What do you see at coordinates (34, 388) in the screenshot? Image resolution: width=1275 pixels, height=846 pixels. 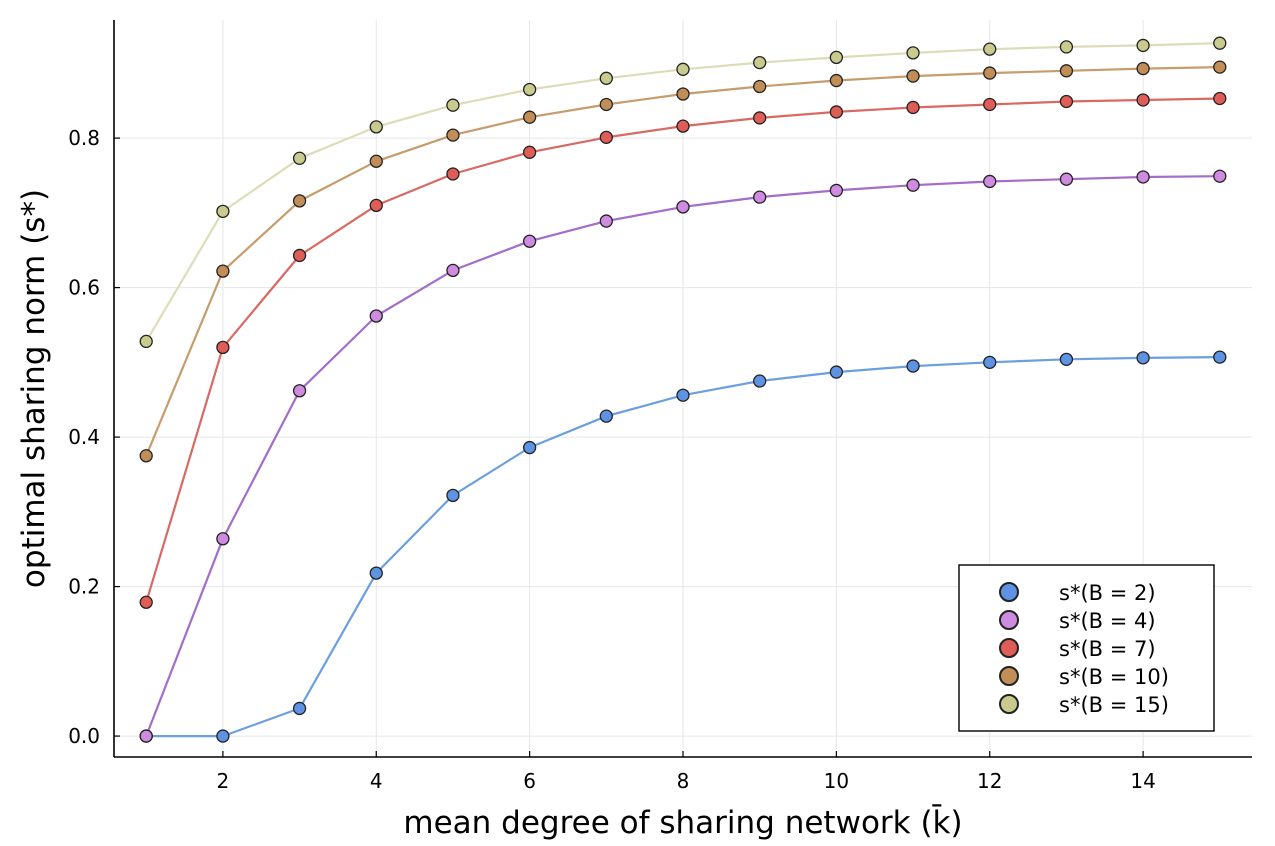 I see `y-axis-title: optimal sharing norm (s*)` at bounding box center [34, 388].